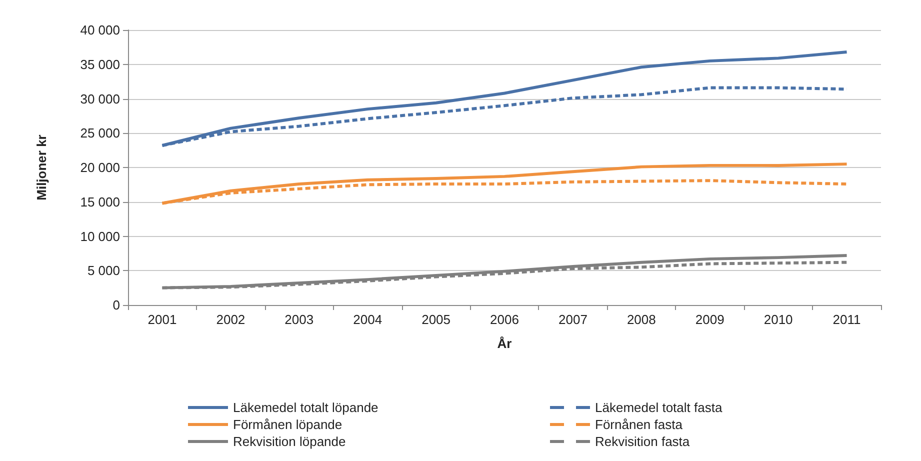  What do you see at coordinates (709, 319) in the screenshot?
I see `x-tick-label: 2009` at bounding box center [709, 319].